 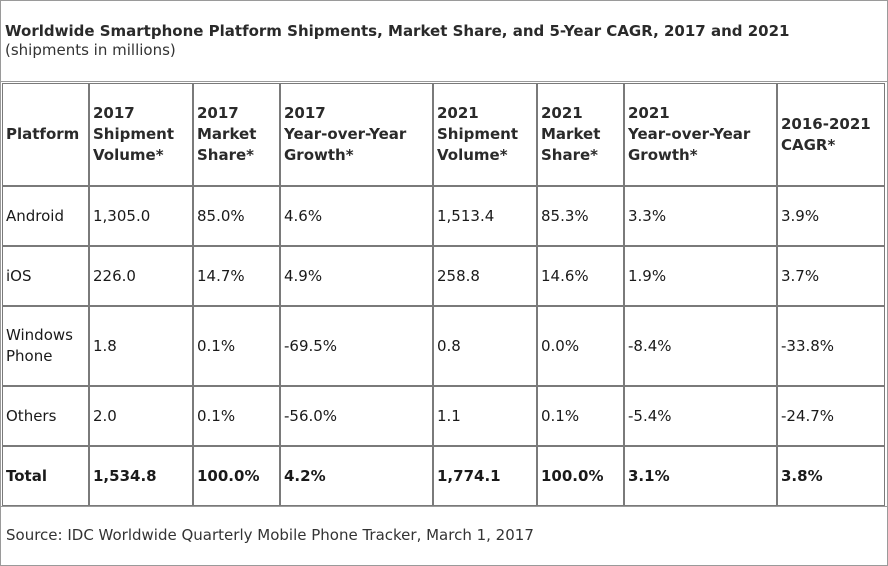 What do you see at coordinates (580, 346) in the screenshot?
I see `cell-share-2021: 0.0%` at bounding box center [580, 346].